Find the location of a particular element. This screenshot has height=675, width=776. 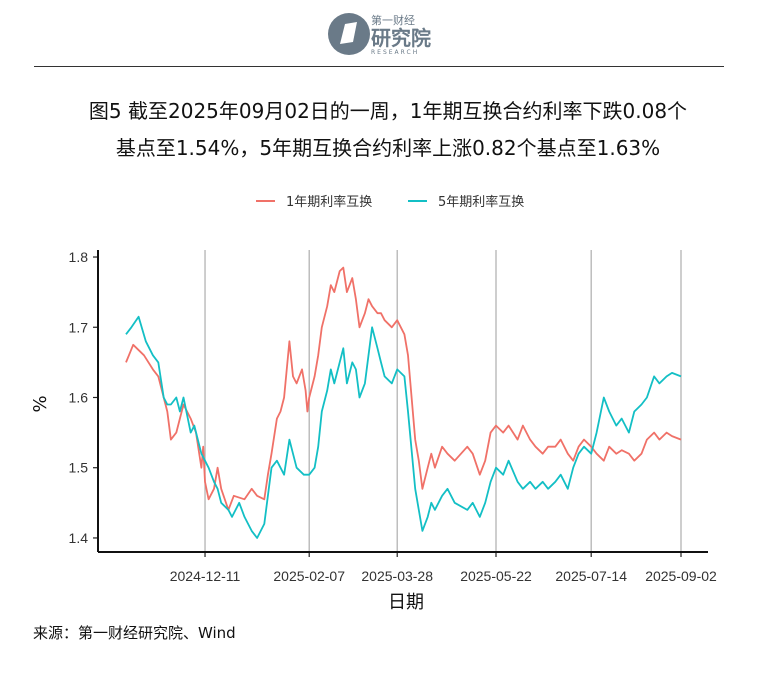

y-tick-label: 1.6 is located at coordinates (79, 397).